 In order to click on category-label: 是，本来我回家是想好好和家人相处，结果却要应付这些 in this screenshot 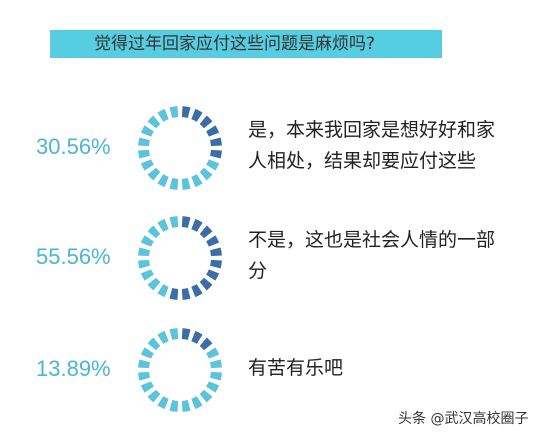, I will do `click(372, 145)`.